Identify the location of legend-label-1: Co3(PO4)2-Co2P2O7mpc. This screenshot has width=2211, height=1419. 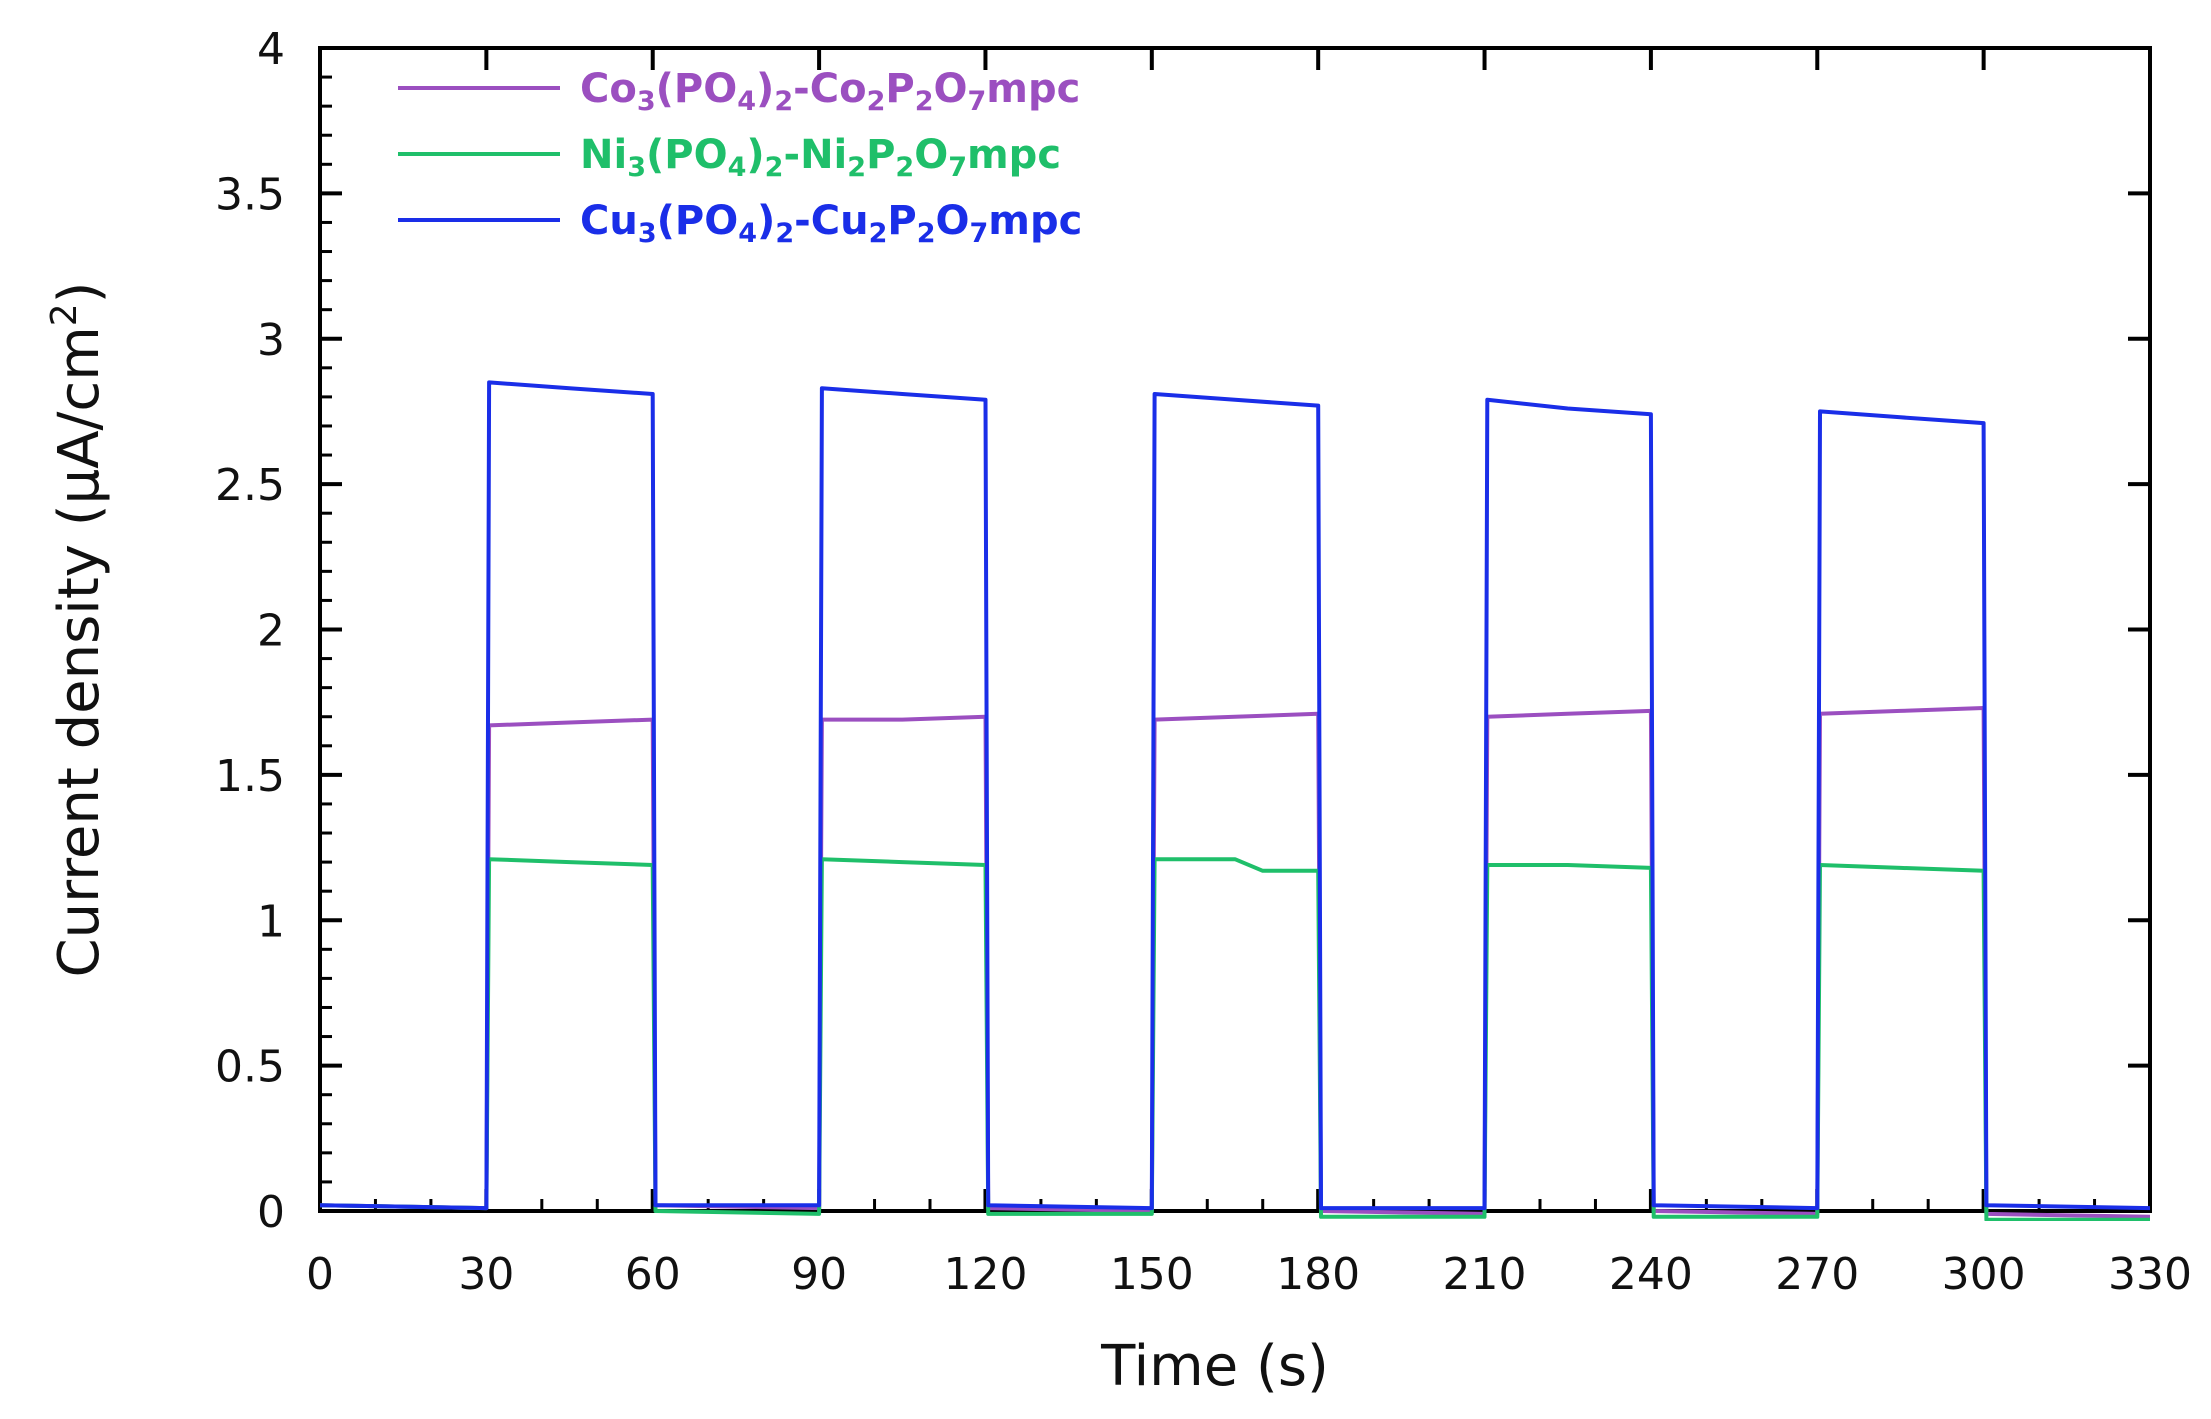
(830, 91).